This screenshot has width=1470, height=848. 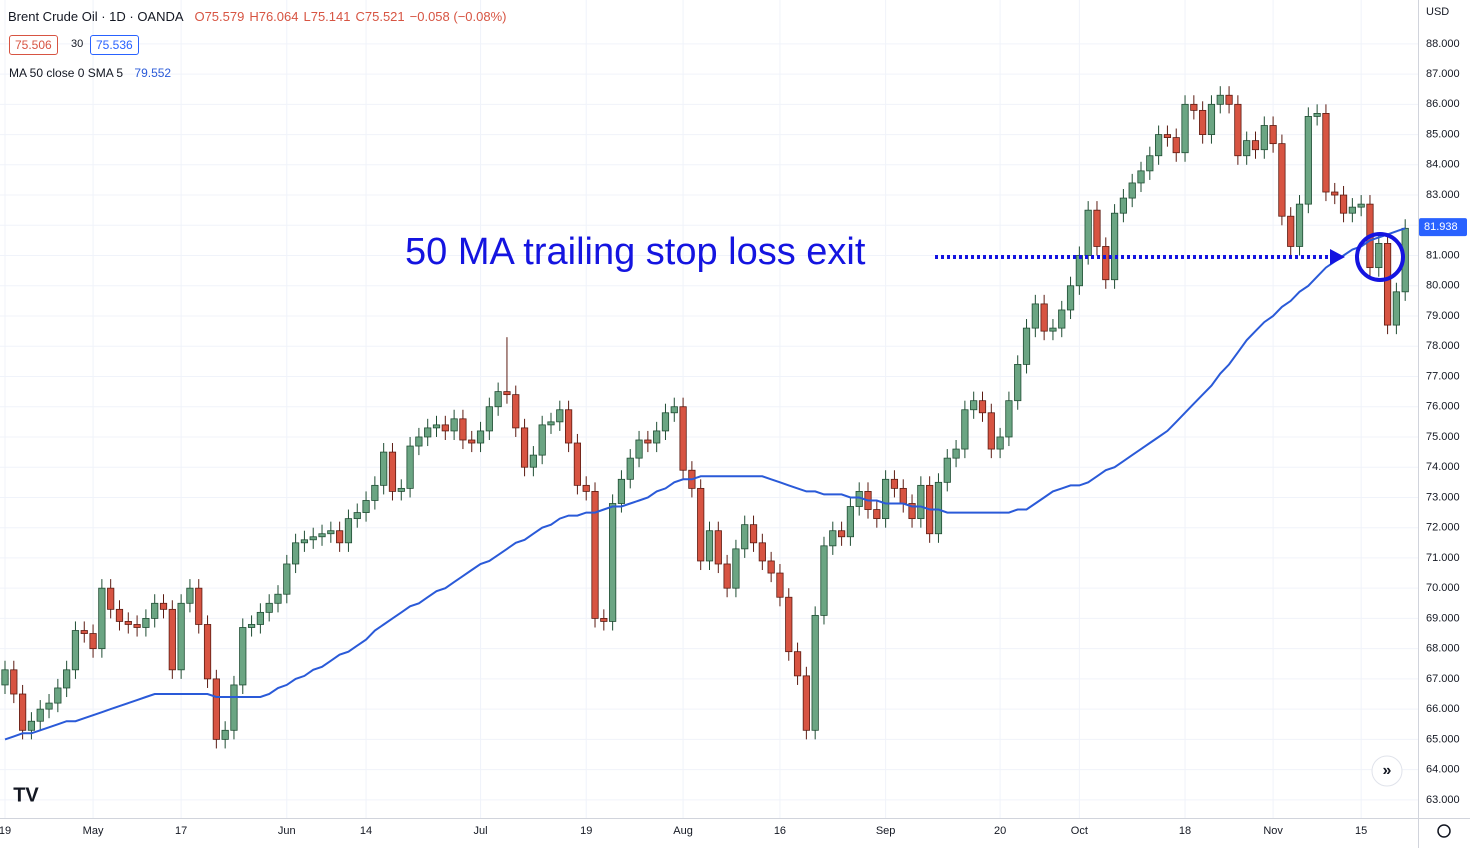 What do you see at coordinates (1443, 255) in the screenshot?
I see `y-tick-label: 81.000` at bounding box center [1443, 255].